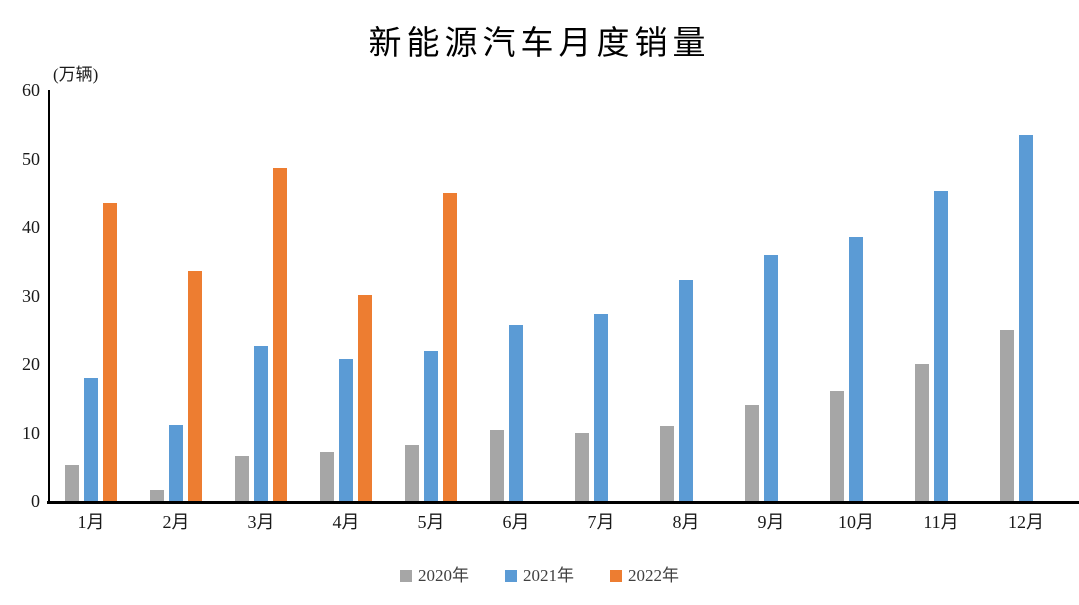 Image resolution: width=1079 pixels, height=605 pixels. I want to click on bar-2021年-1月, so click(91, 439).